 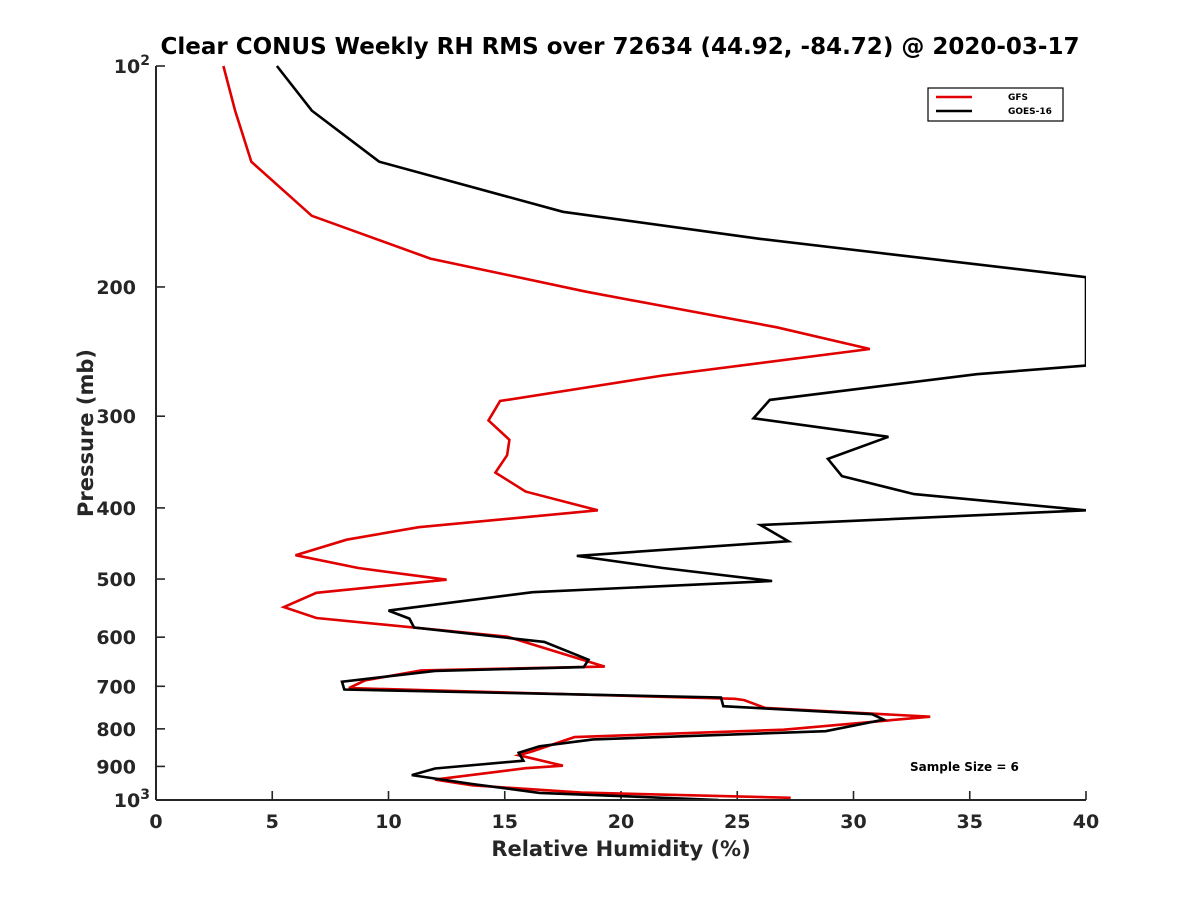 What do you see at coordinates (155, 822) in the screenshot?
I see `x-tick-label: 0` at bounding box center [155, 822].